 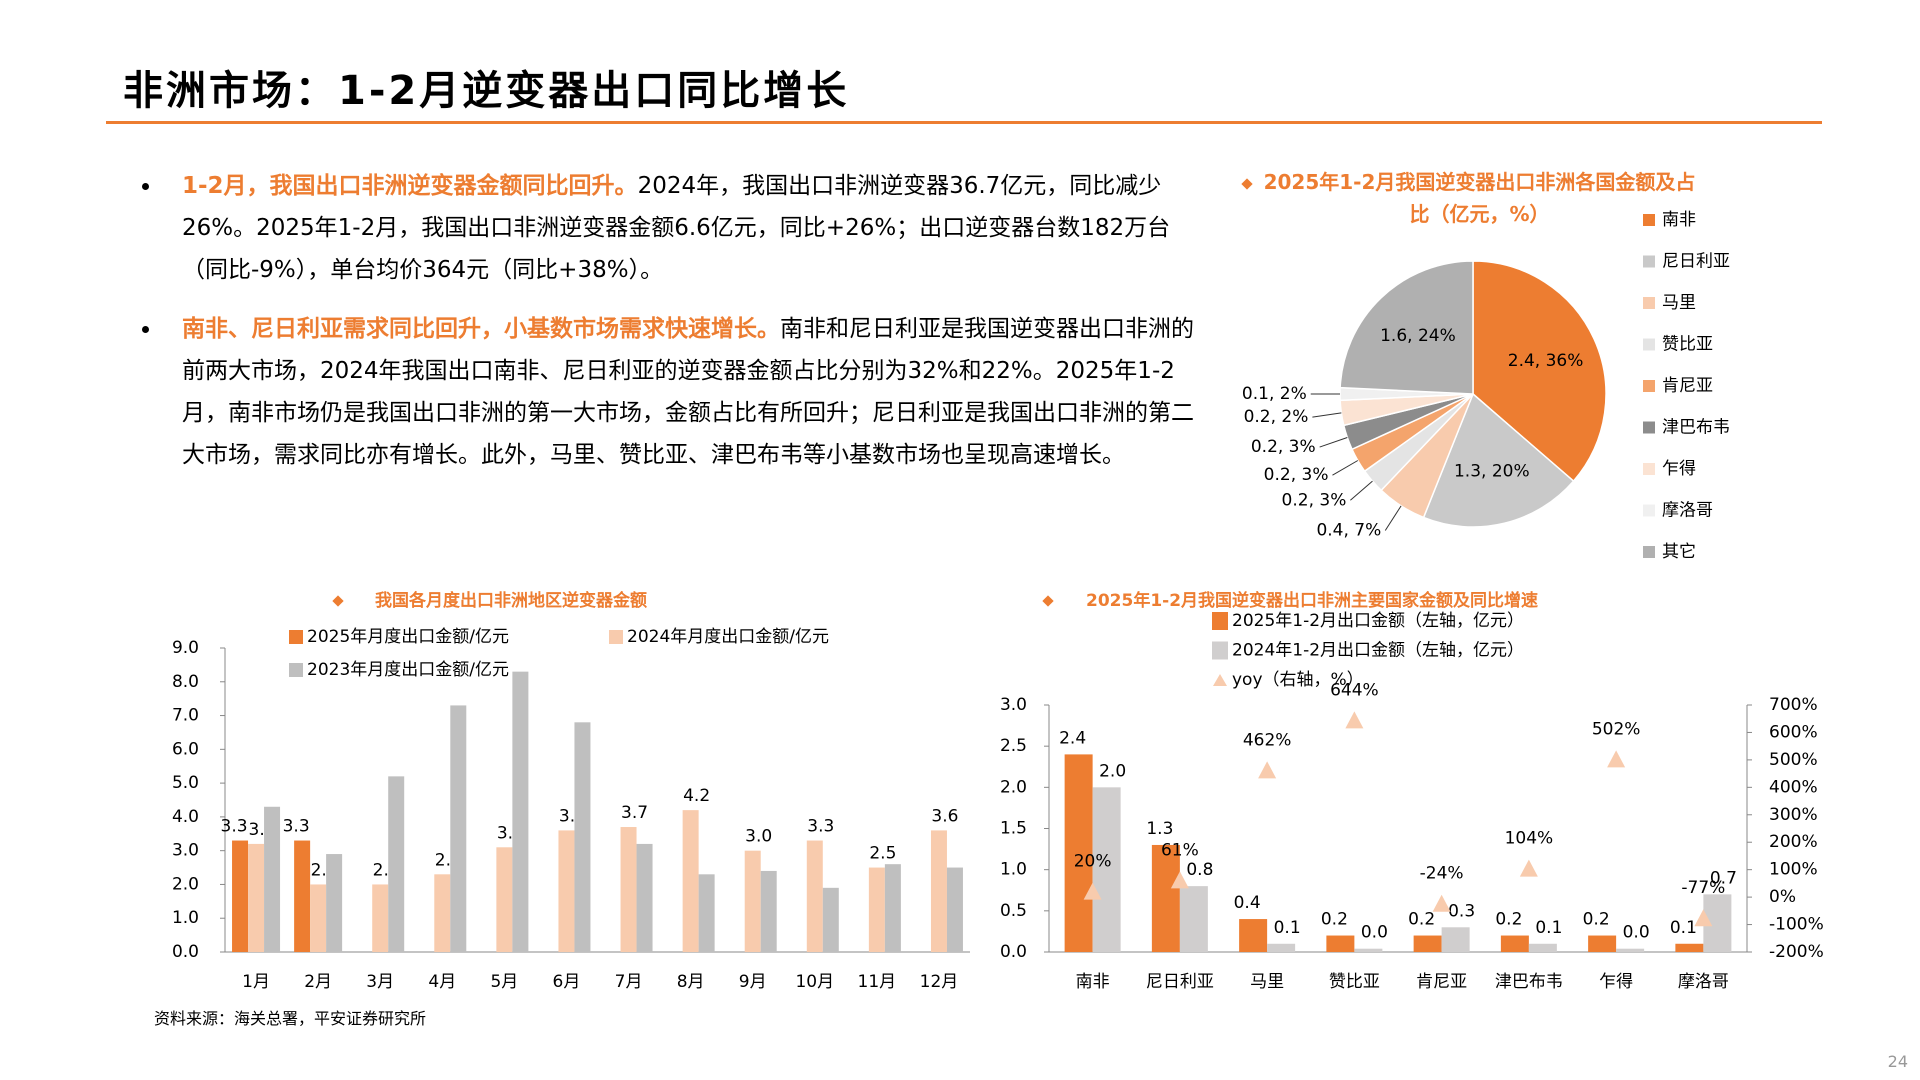 What do you see at coordinates (1267, 740) in the screenshot?
I see `data-label: 462%` at bounding box center [1267, 740].